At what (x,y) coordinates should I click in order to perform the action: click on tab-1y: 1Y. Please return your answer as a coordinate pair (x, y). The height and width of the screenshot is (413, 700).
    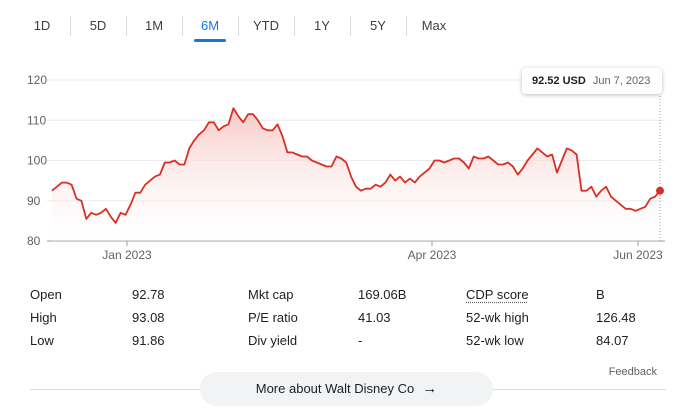
    Looking at the image, I should click on (322, 26).